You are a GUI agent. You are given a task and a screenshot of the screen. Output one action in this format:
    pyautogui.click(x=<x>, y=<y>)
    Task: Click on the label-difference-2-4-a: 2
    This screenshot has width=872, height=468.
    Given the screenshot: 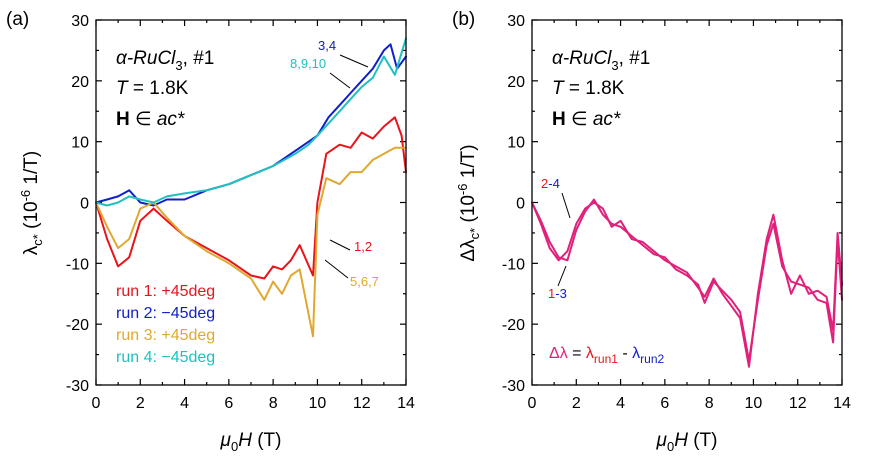 What is the action you would take?
    pyautogui.click(x=544, y=183)
    